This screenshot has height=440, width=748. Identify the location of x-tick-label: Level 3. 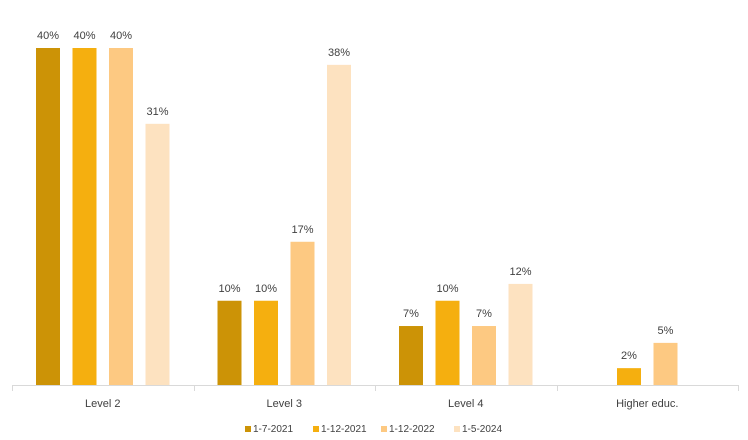
(284, 404).